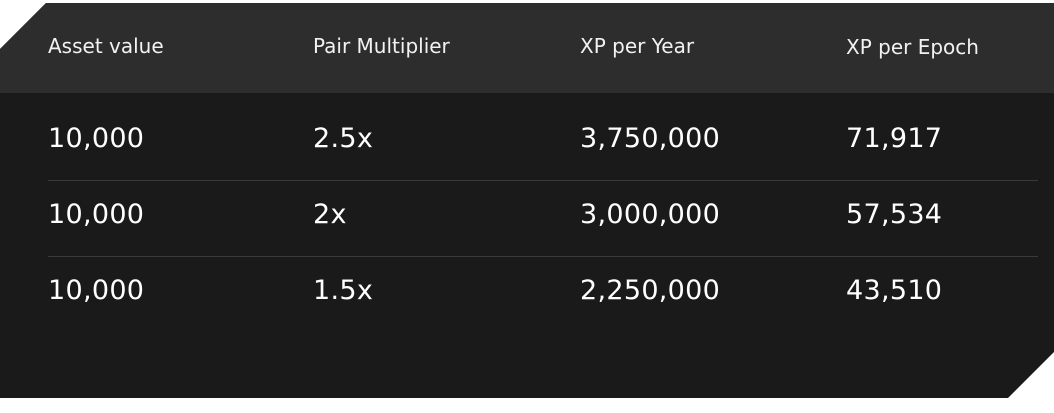  Describe the element at coordinates (330, 214) in the screenshot. I see `cell-pair-multiplier: 2x` at that location.